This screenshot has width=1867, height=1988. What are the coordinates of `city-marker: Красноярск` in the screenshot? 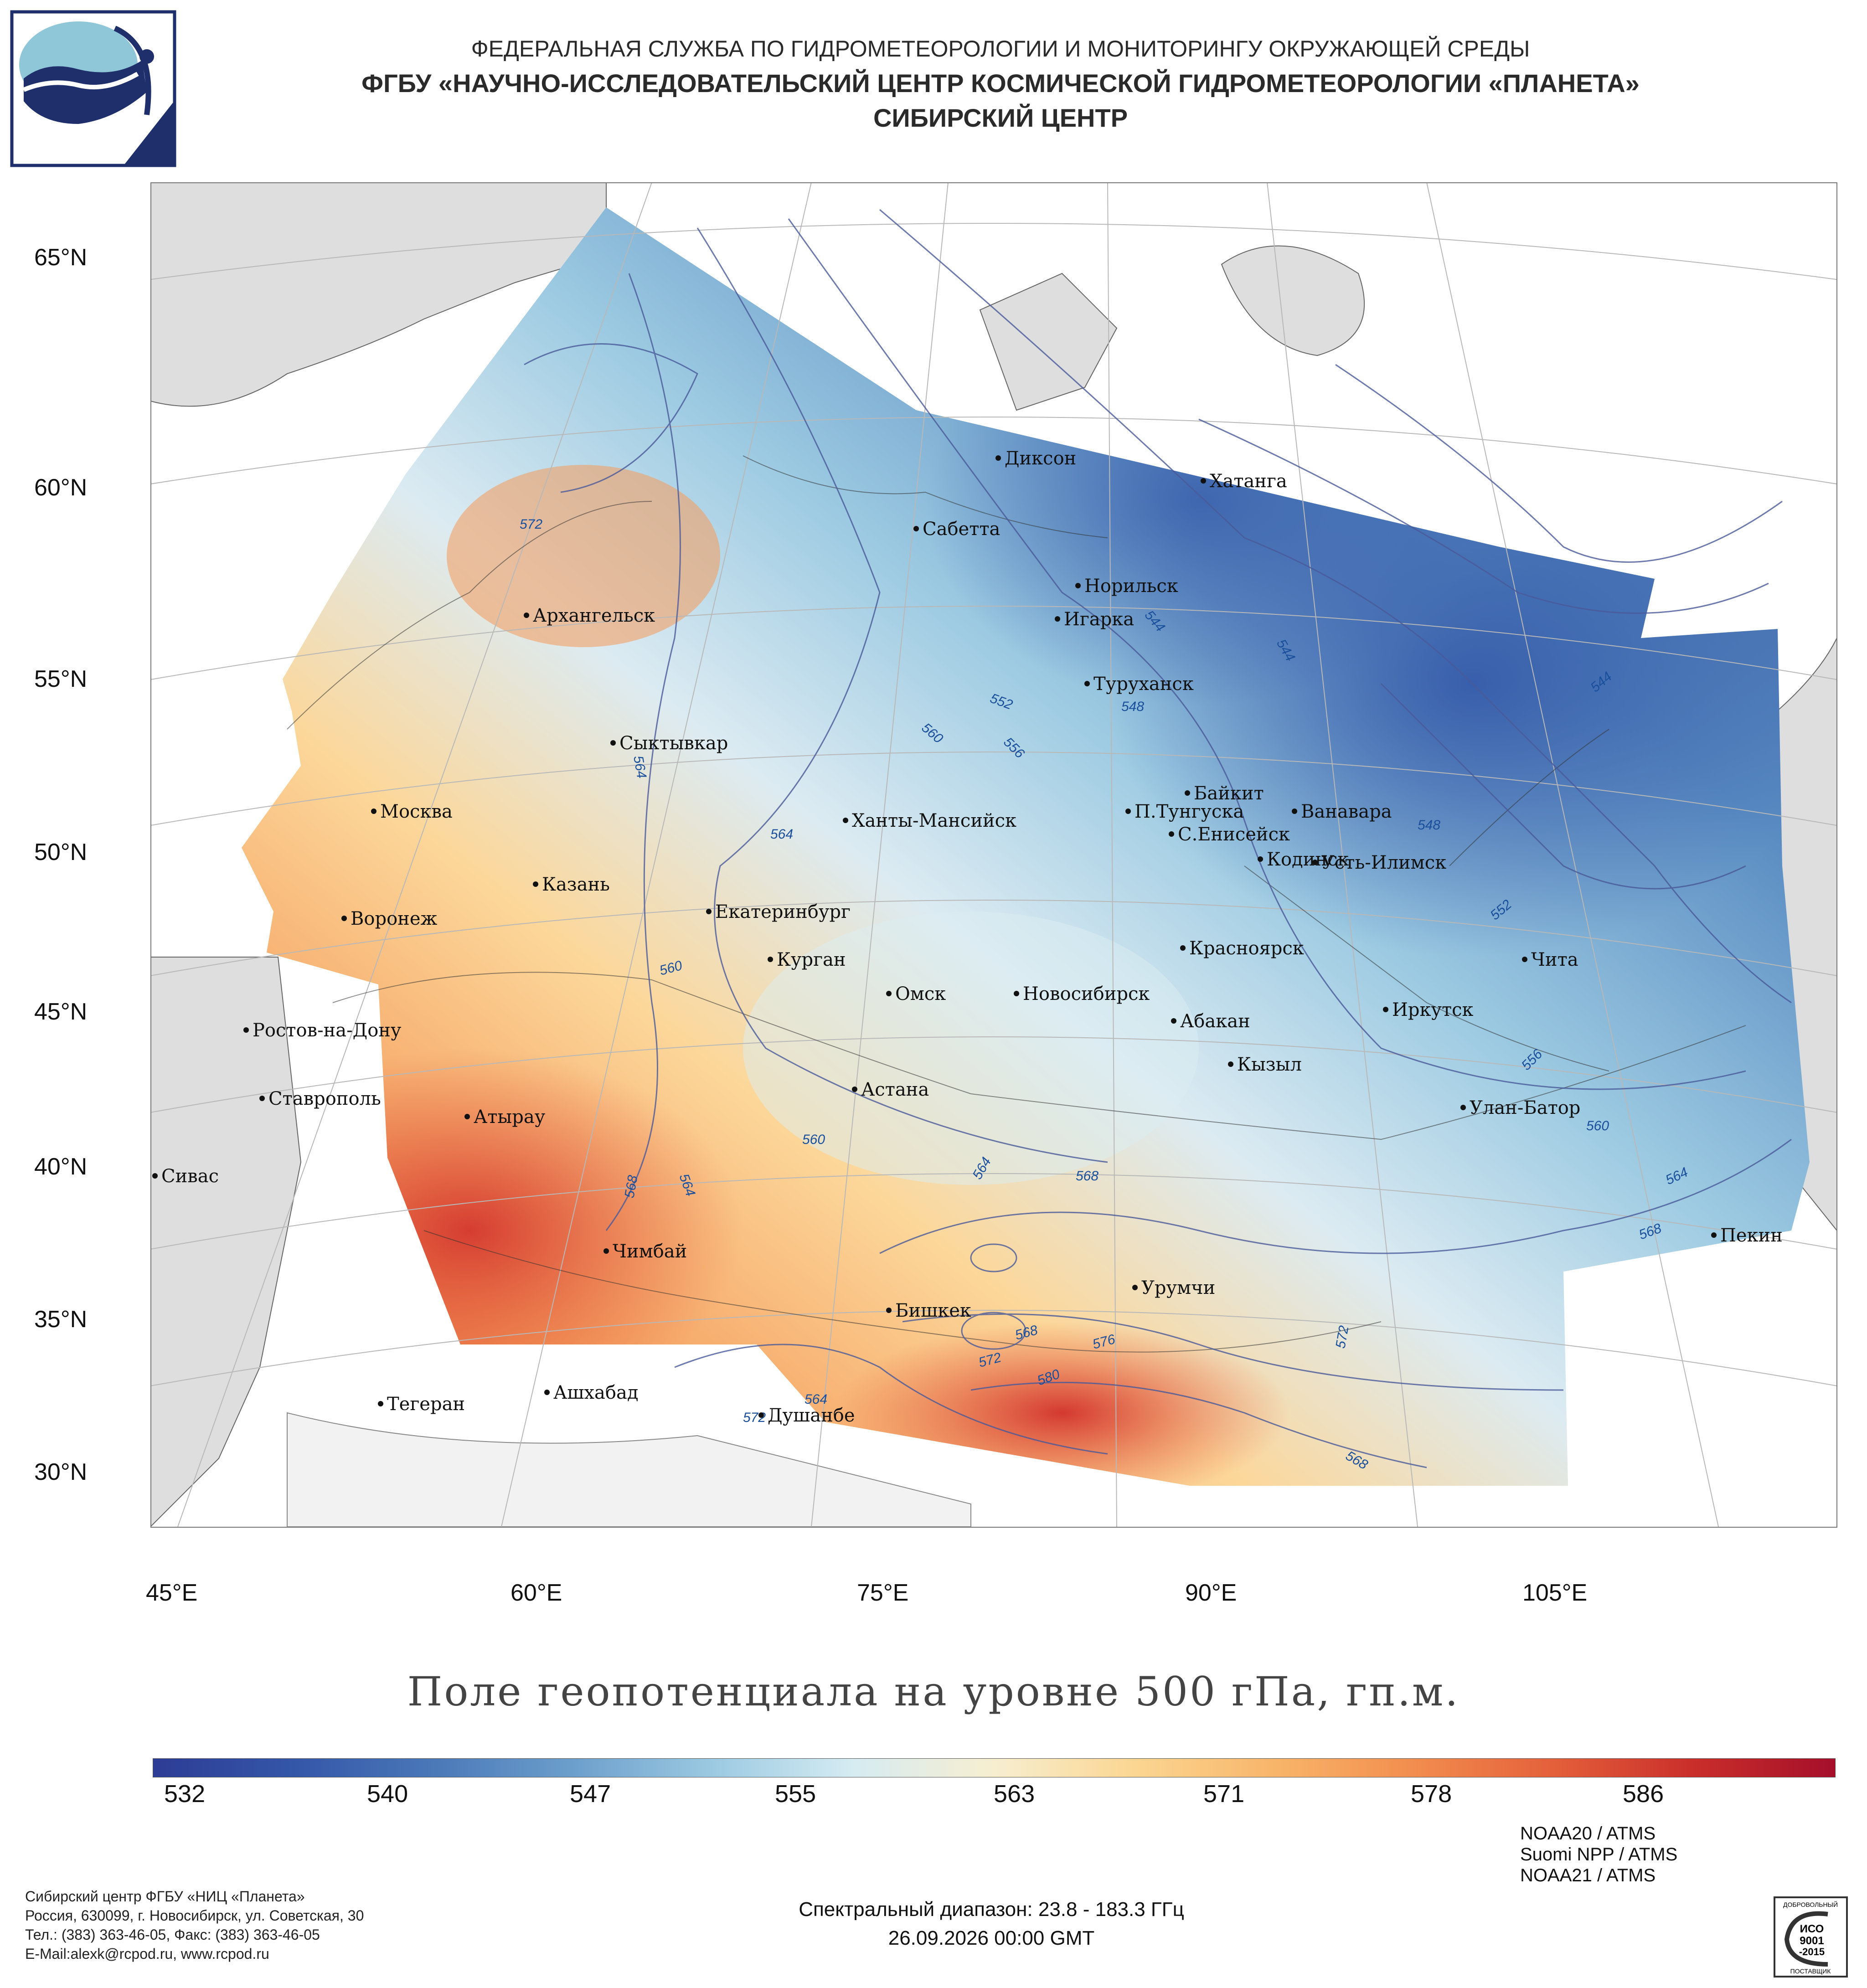 It's located at (1242, 949).